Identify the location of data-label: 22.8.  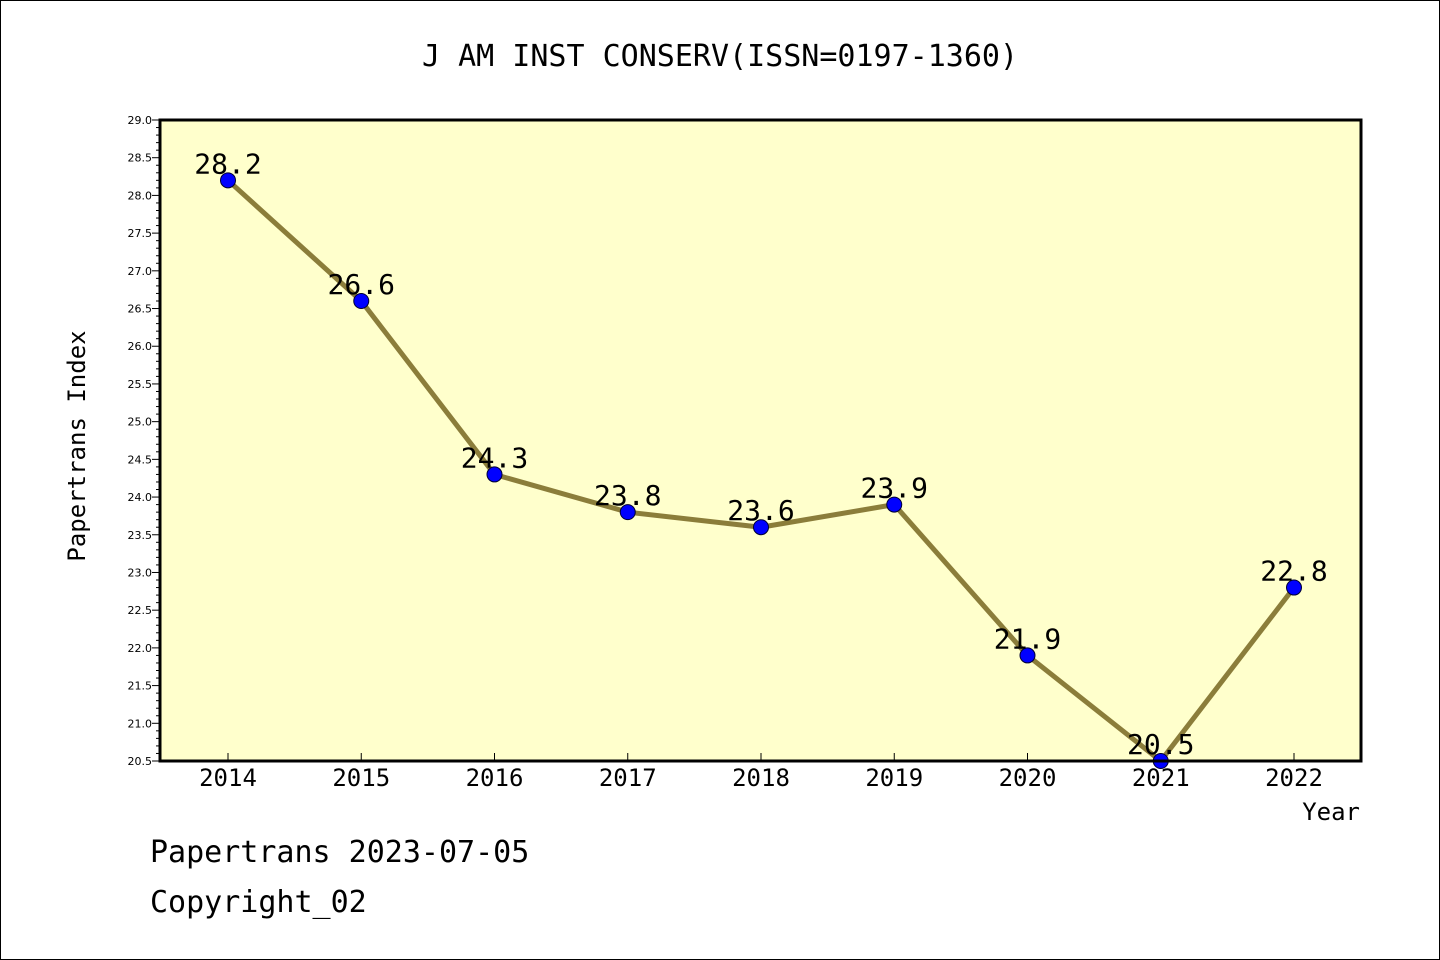
(1293, 571).